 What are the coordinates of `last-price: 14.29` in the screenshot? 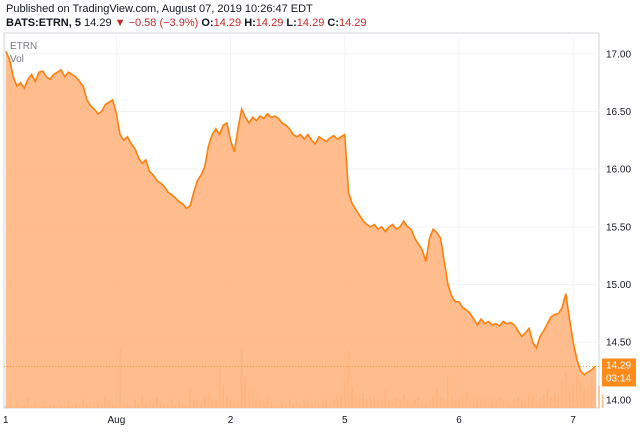 It's located at (98, 23).